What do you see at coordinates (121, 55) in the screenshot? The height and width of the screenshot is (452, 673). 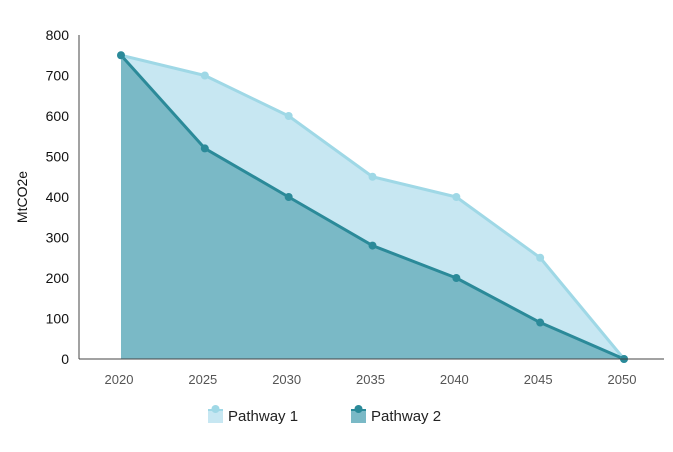 I see `point-pathway-2-2020` at bounding box center [121, 55].